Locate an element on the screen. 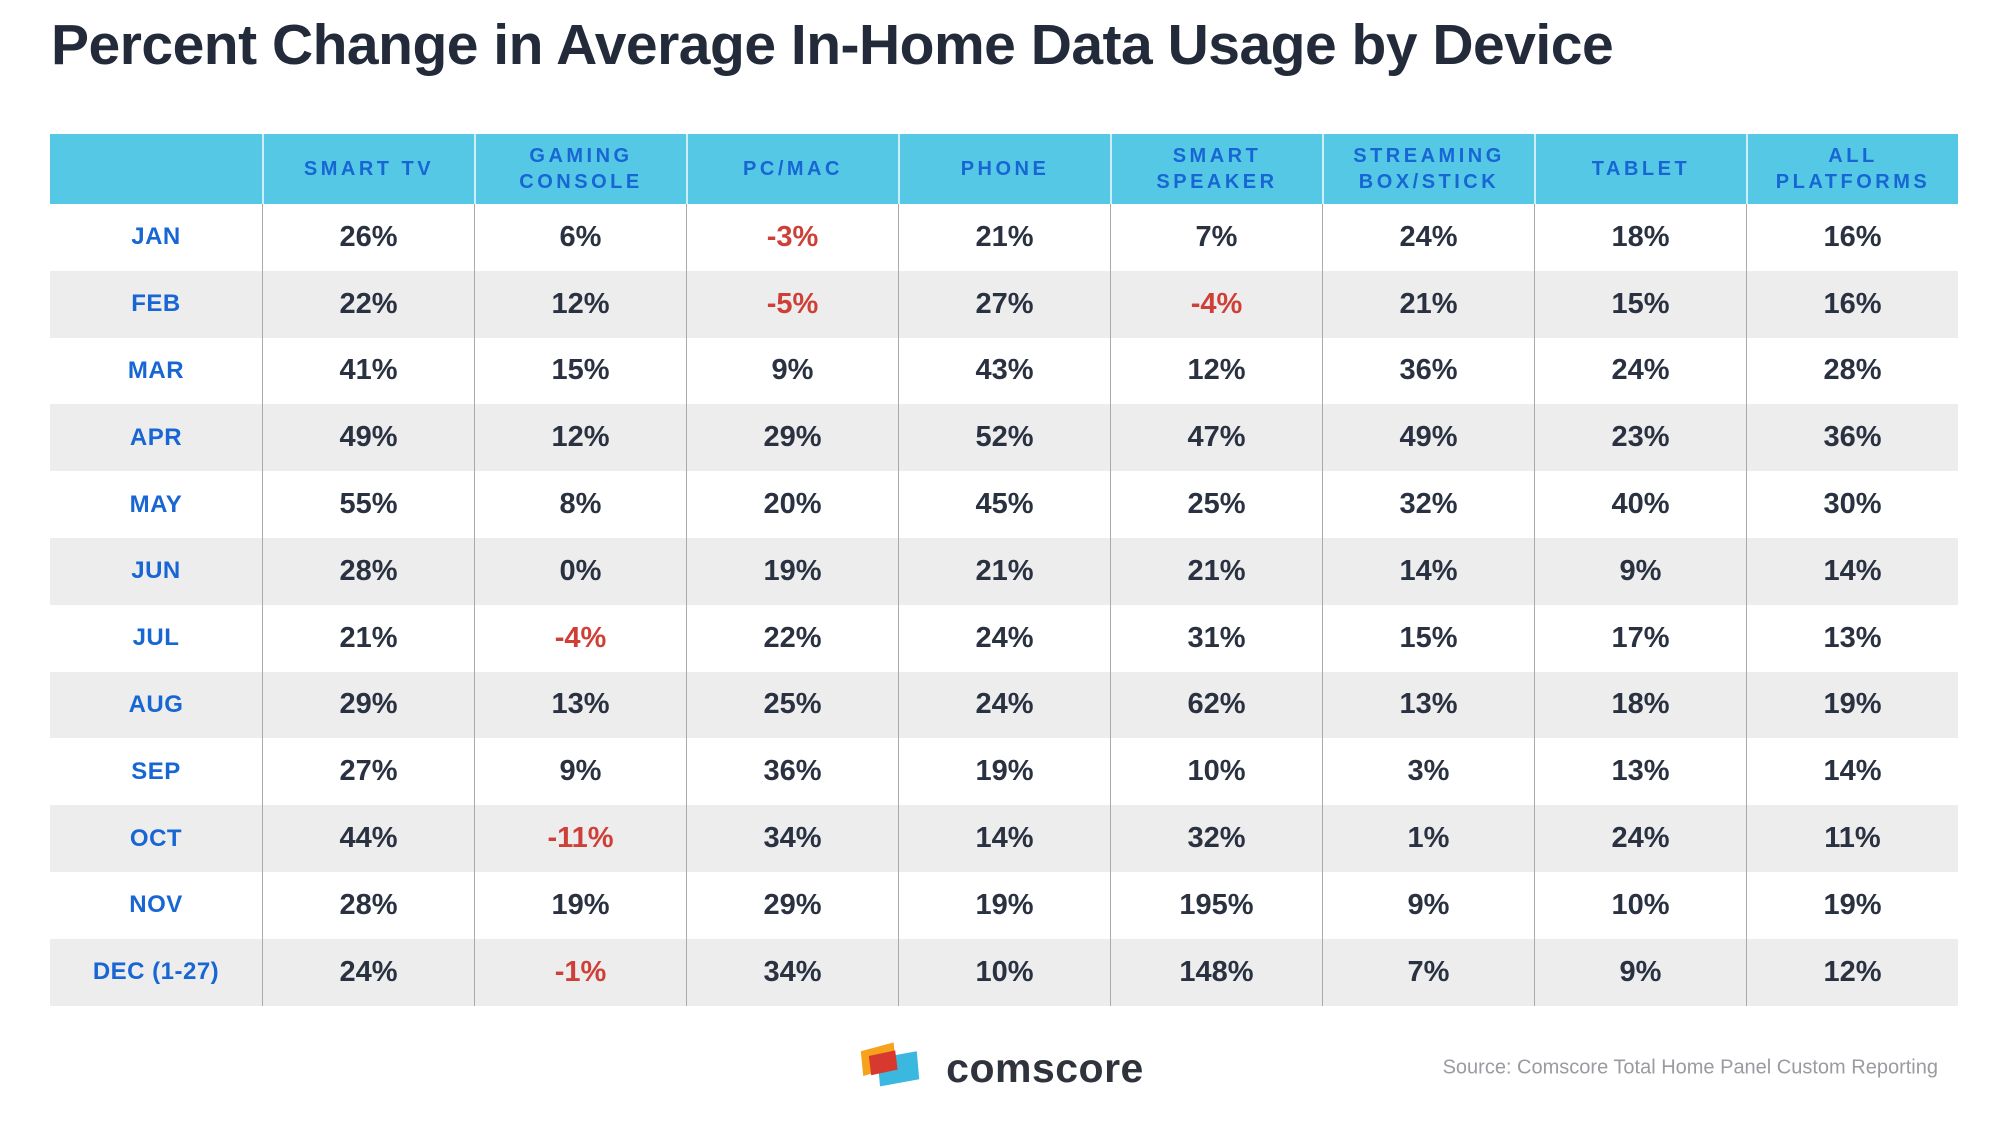 This screenshot has height=1125, width=2000. value-cell: -3% is located at coordinates (792, 237).